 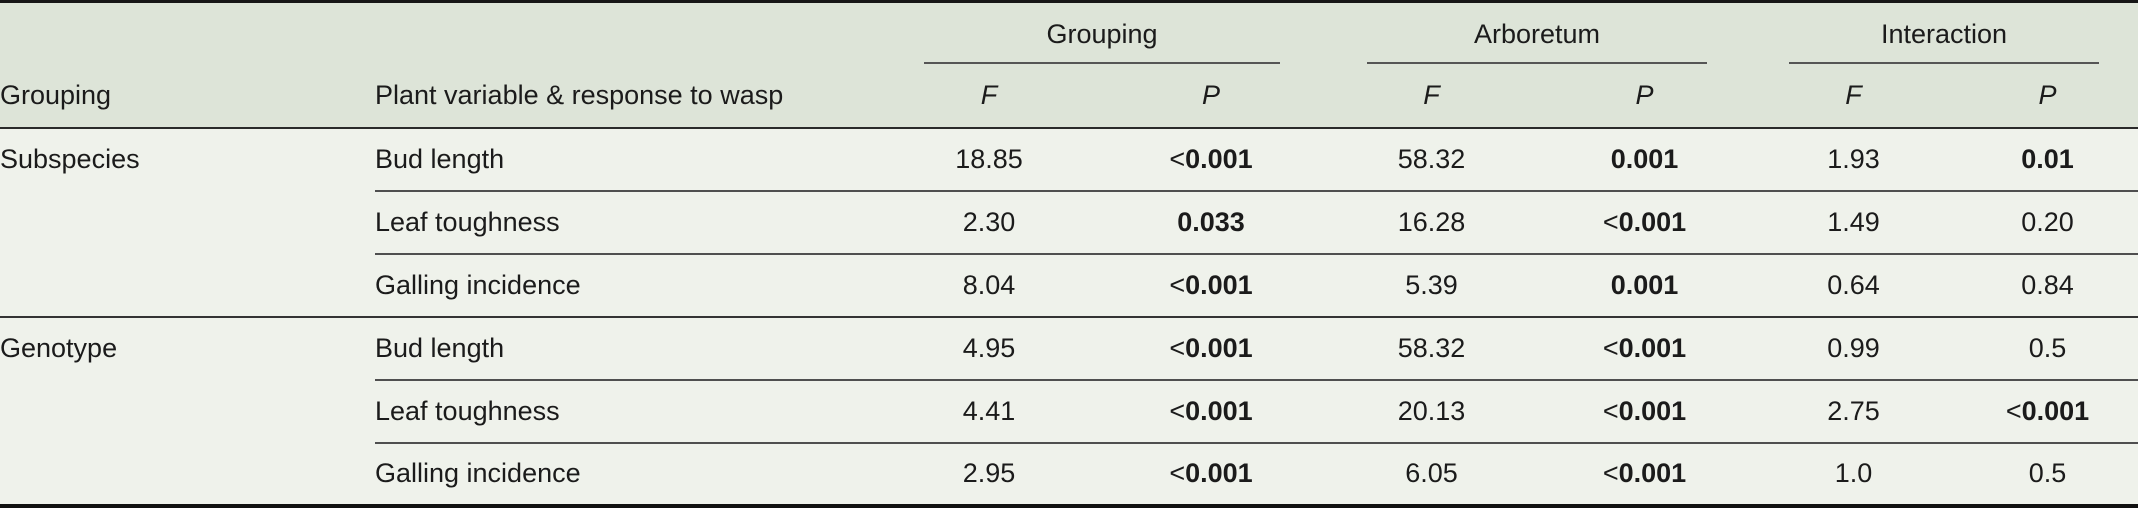 I want to click on f-value: 20.13, so click(x=1431, y=410).